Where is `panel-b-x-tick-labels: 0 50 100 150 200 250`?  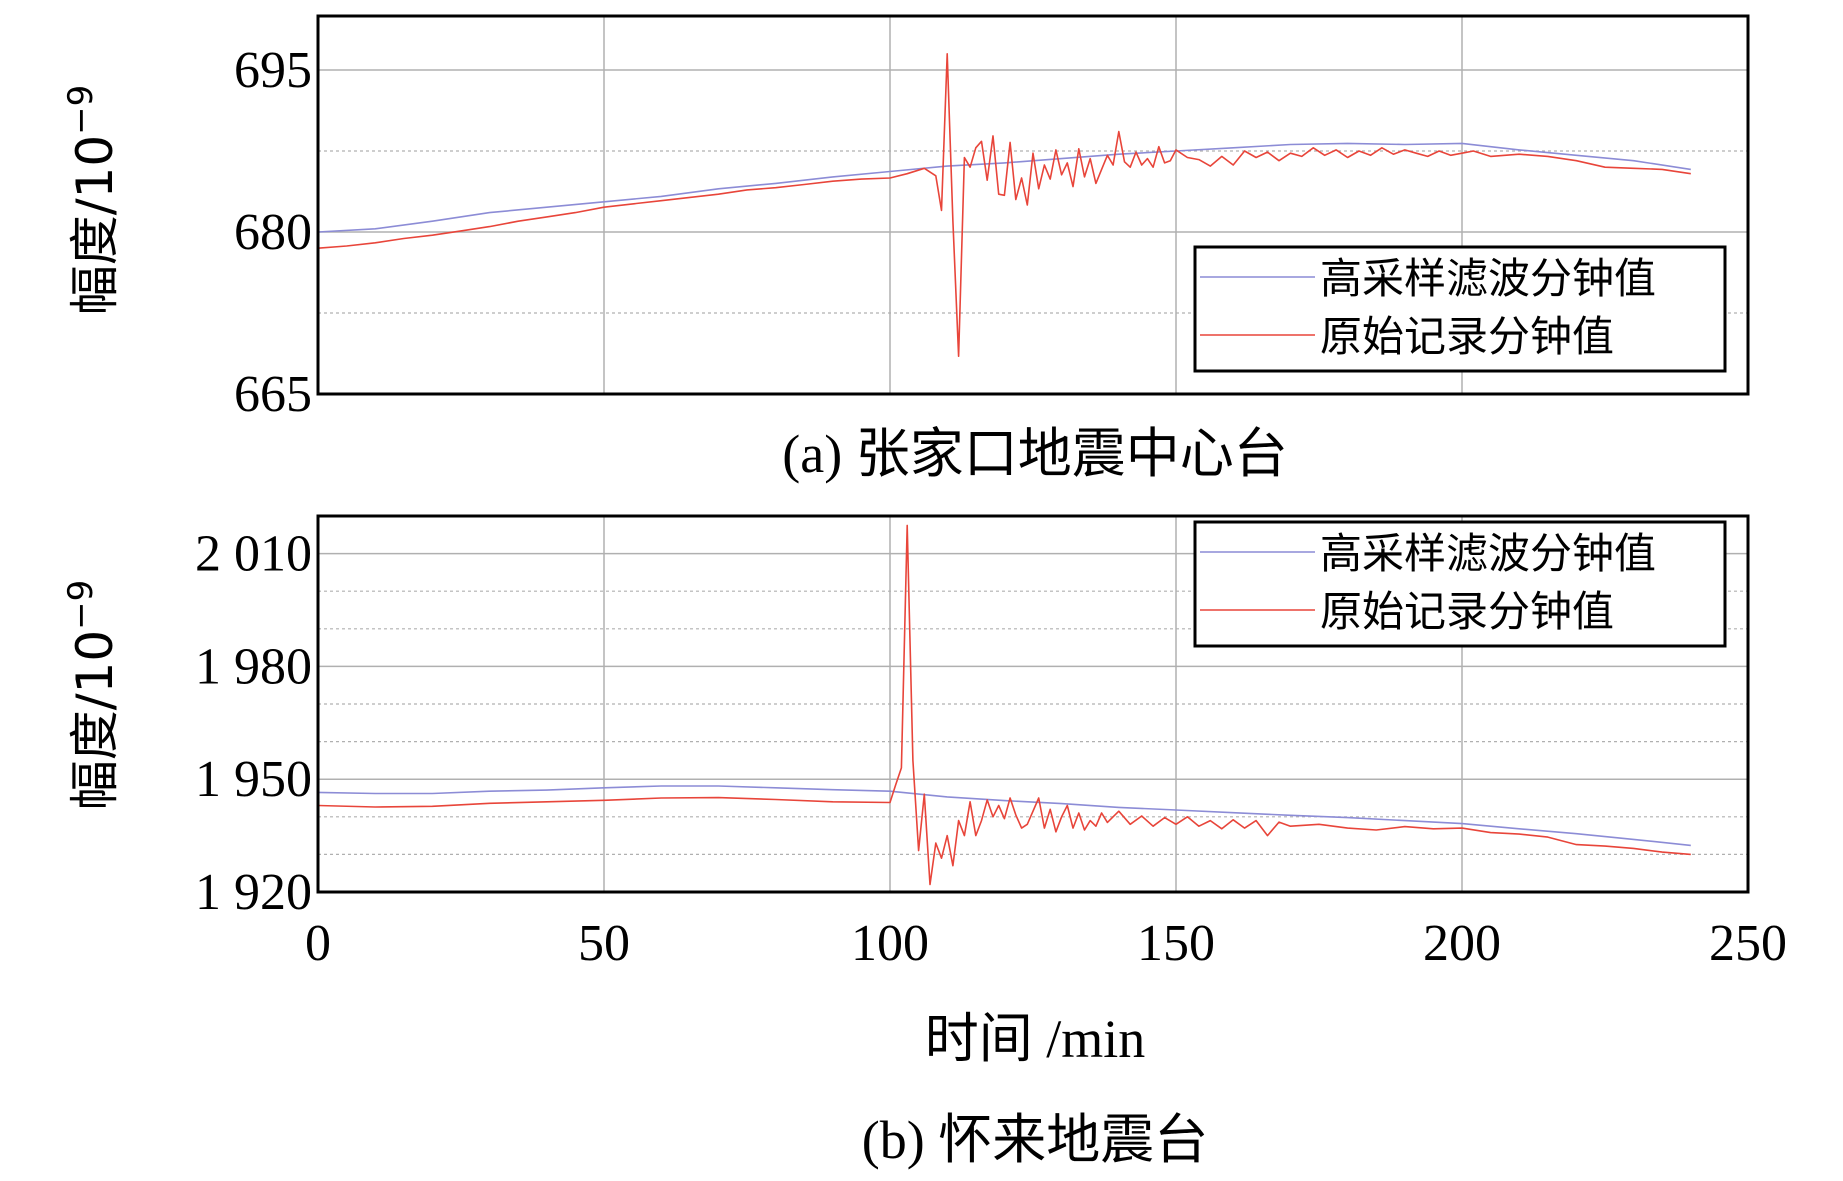 panel-b-x-tick-labels: 0 50 100 150 200 250 is located at coordinates (1046, 943).